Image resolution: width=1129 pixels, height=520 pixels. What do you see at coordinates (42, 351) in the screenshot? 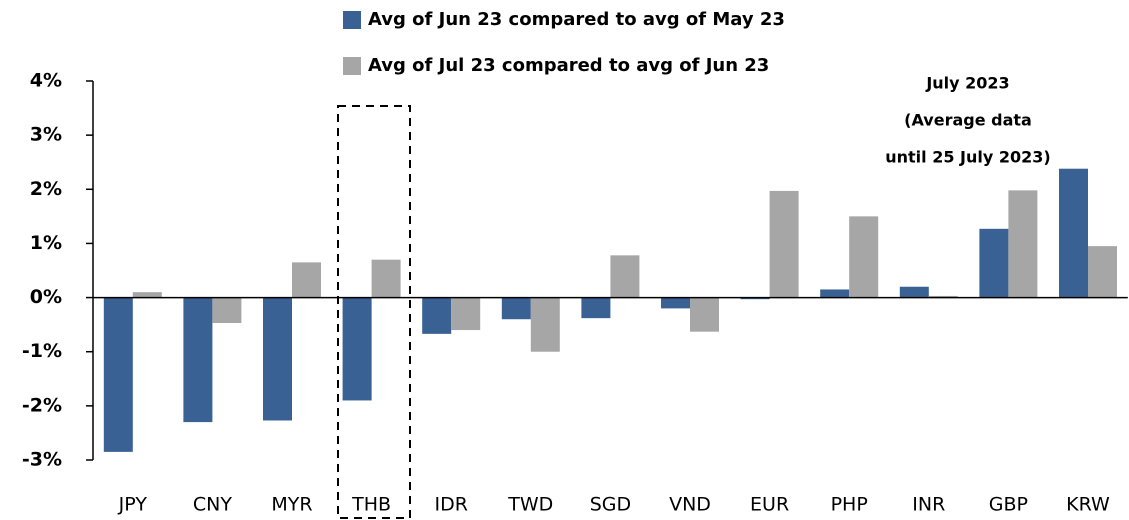
I see `y-tick-label: -1%` at bounding box center [42, 351].